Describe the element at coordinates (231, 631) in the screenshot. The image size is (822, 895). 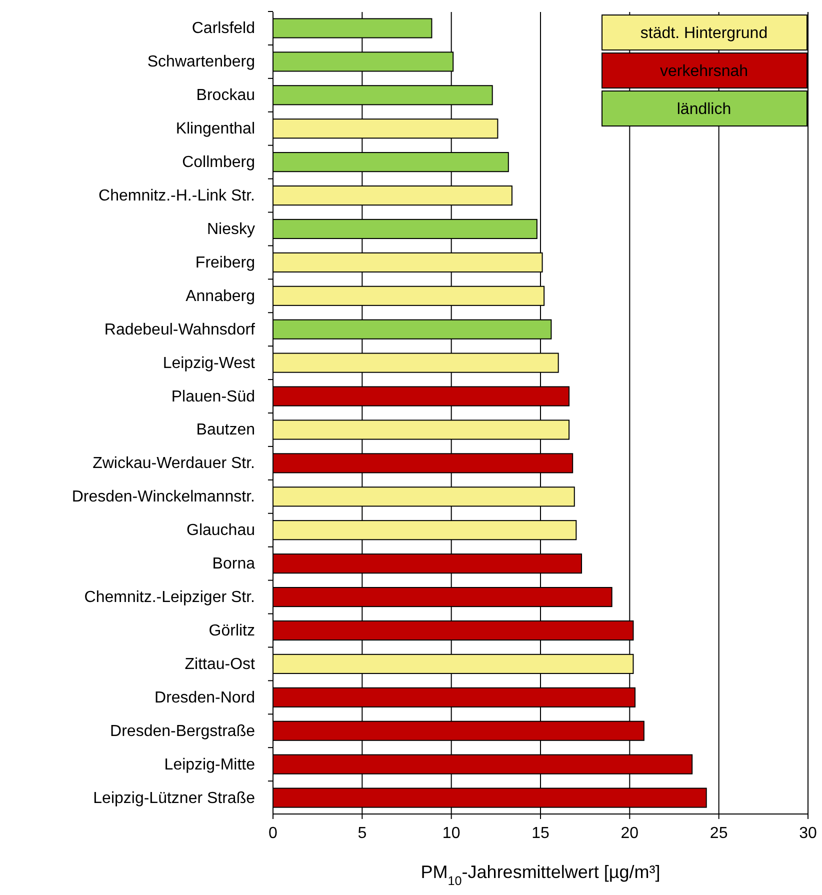
I see `y-tick-label: Görlitz` at that location.